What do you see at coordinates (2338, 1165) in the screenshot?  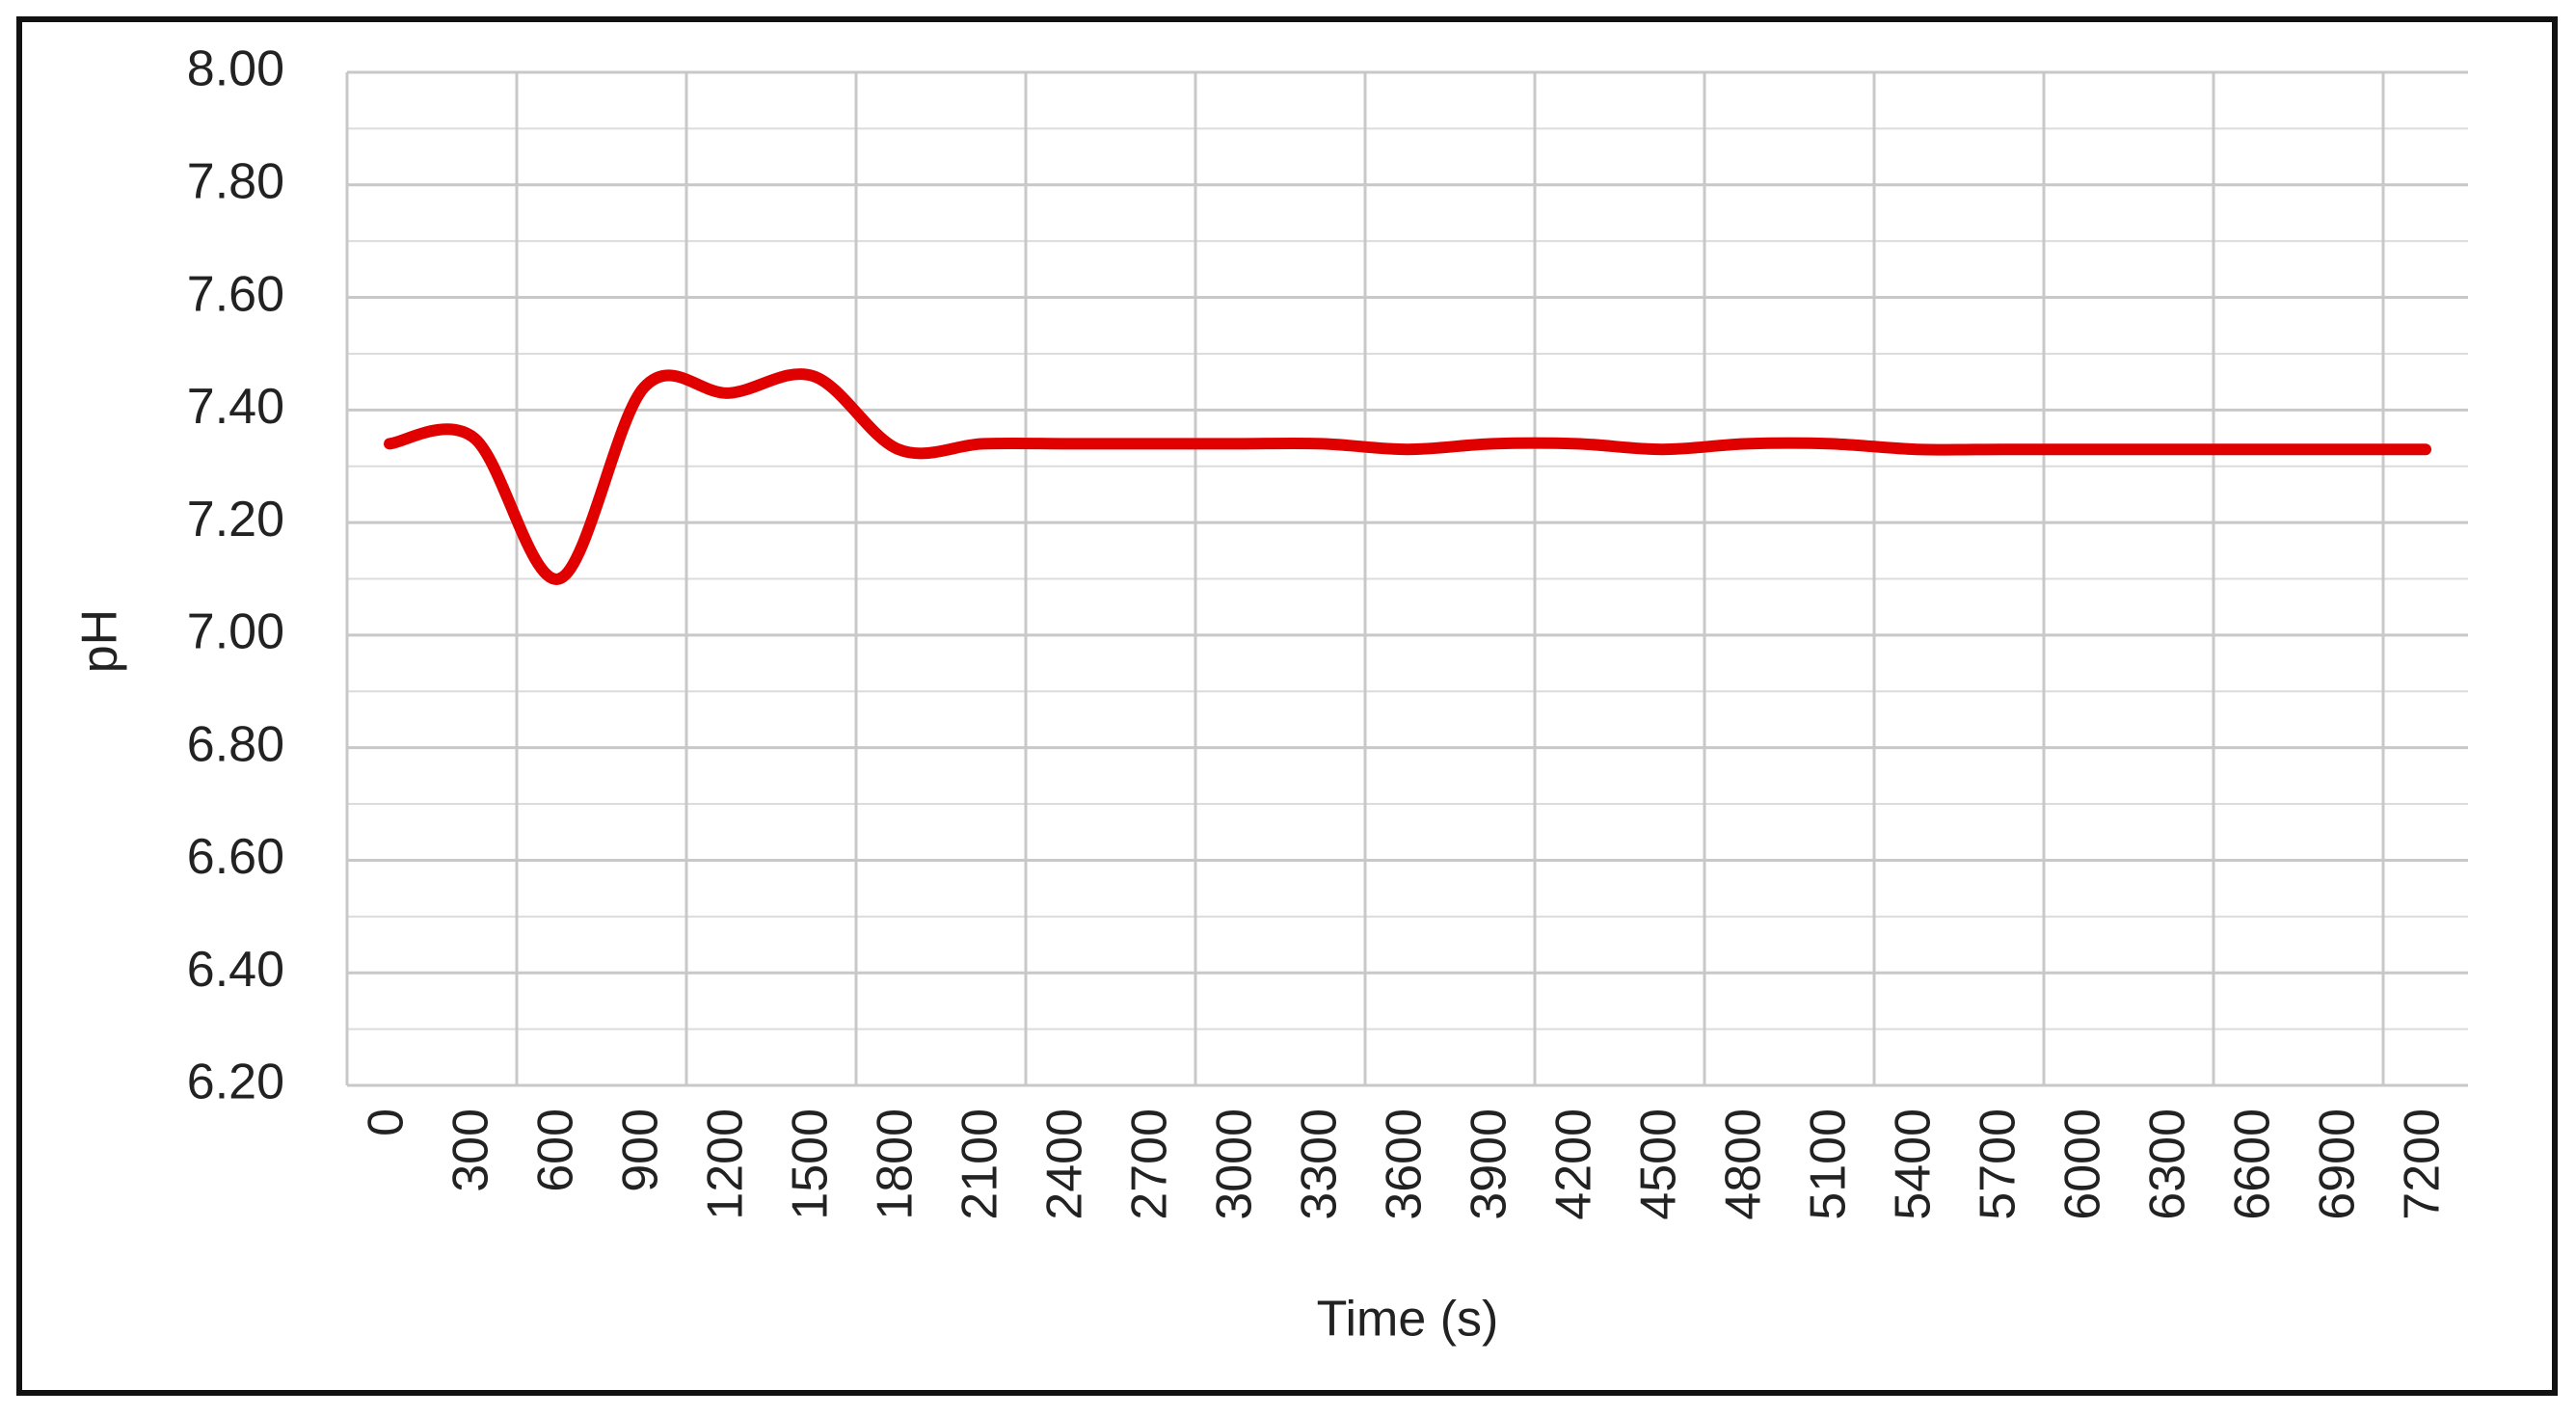 I see `x-tick-label: 6900` at bounding box center [2338, 1165].